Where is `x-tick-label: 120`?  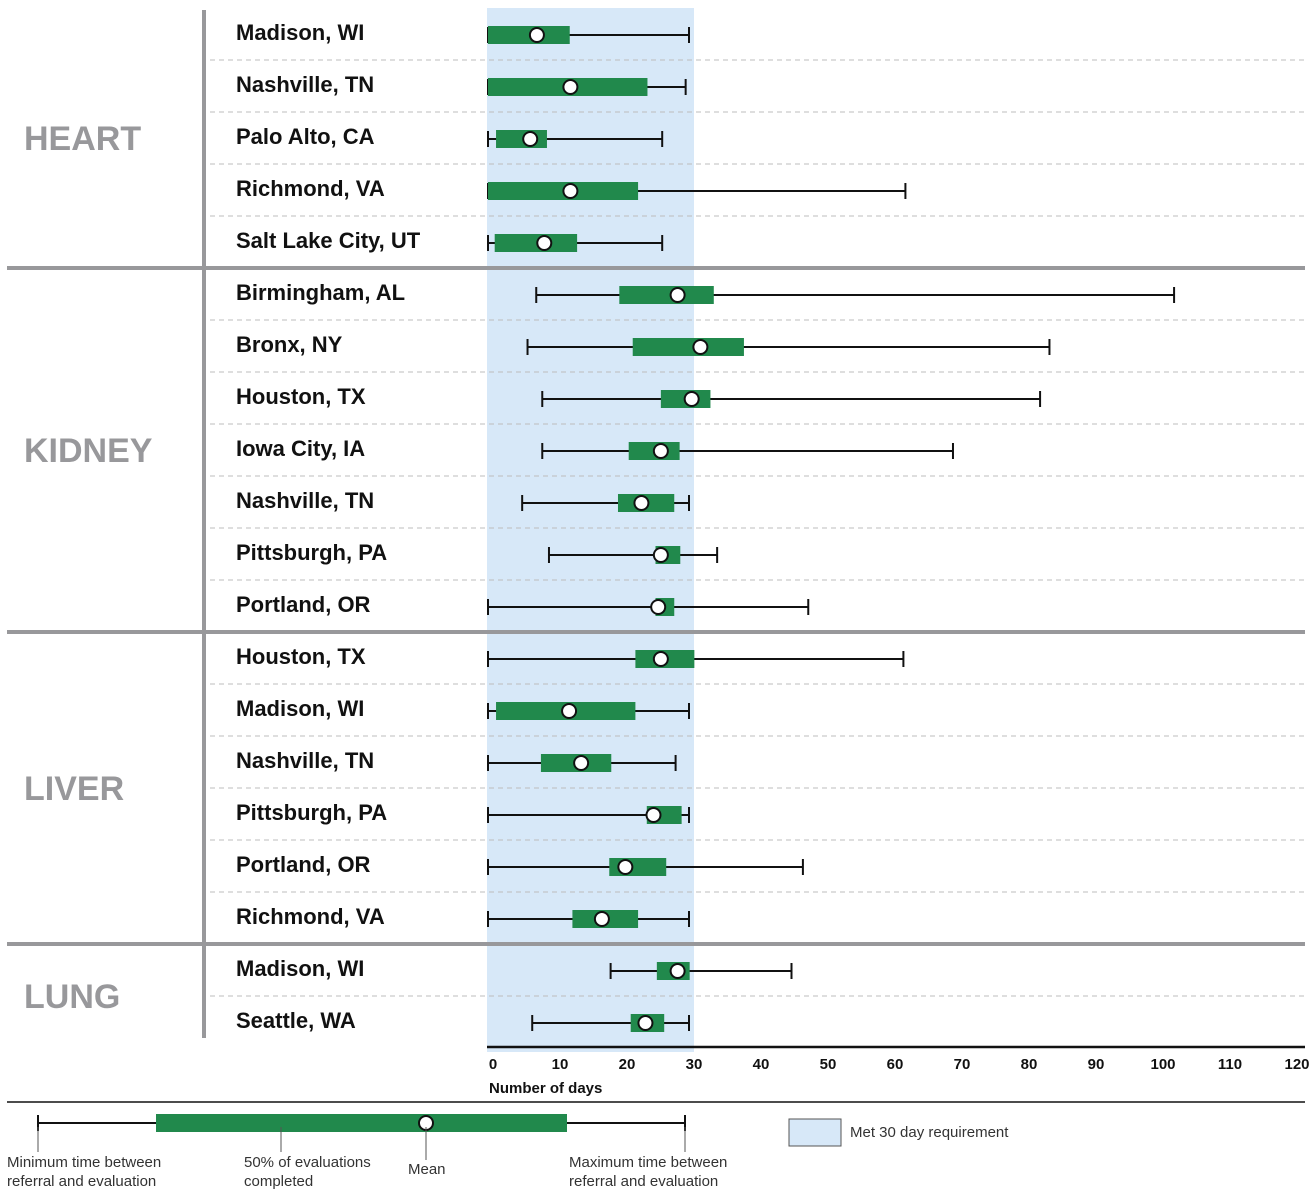
x-tick-label: 120 is located at coordinates (1296, 1064).